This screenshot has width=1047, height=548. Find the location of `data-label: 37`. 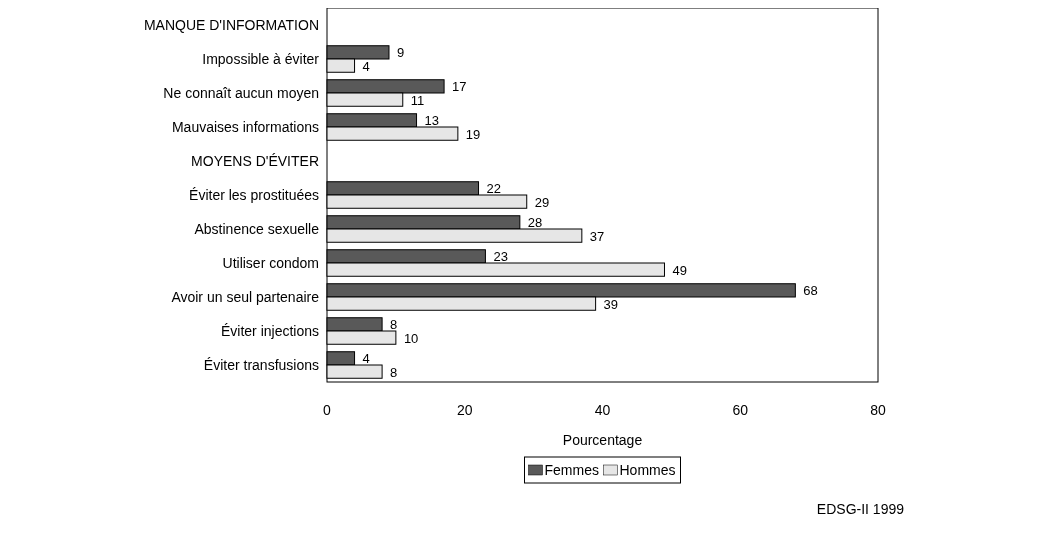

data-label: 37 is located at coordinates (597, 236).